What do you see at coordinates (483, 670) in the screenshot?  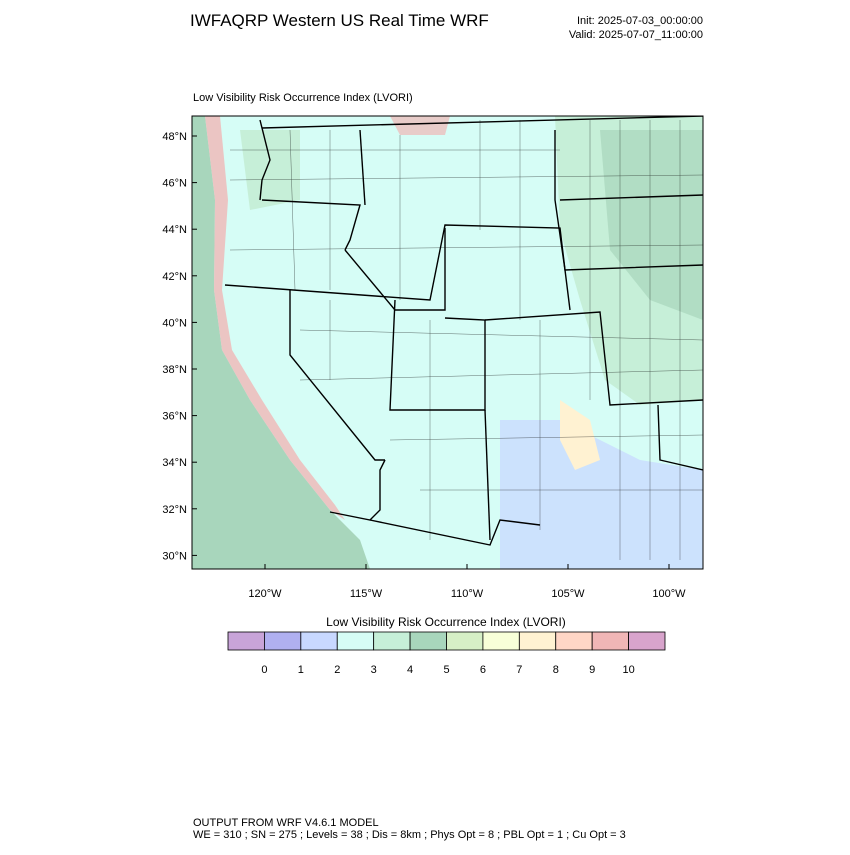 I see `colorbar-label: 6` at bounding box center [483, 670].